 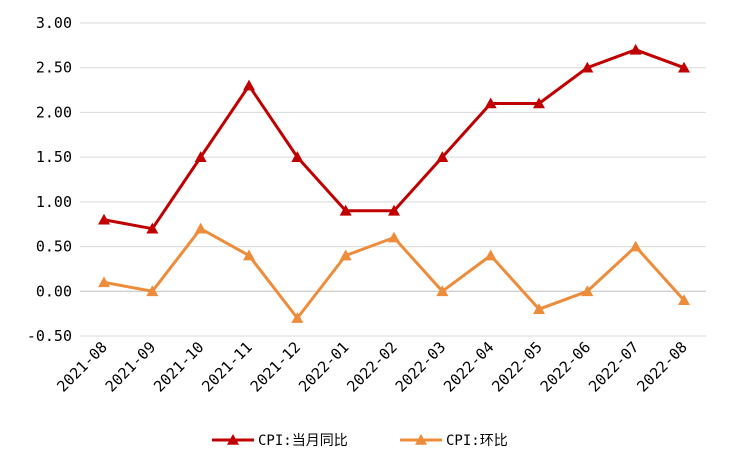 I want to click on x-tick-label: 2022-07, so click(x=613, y=366).